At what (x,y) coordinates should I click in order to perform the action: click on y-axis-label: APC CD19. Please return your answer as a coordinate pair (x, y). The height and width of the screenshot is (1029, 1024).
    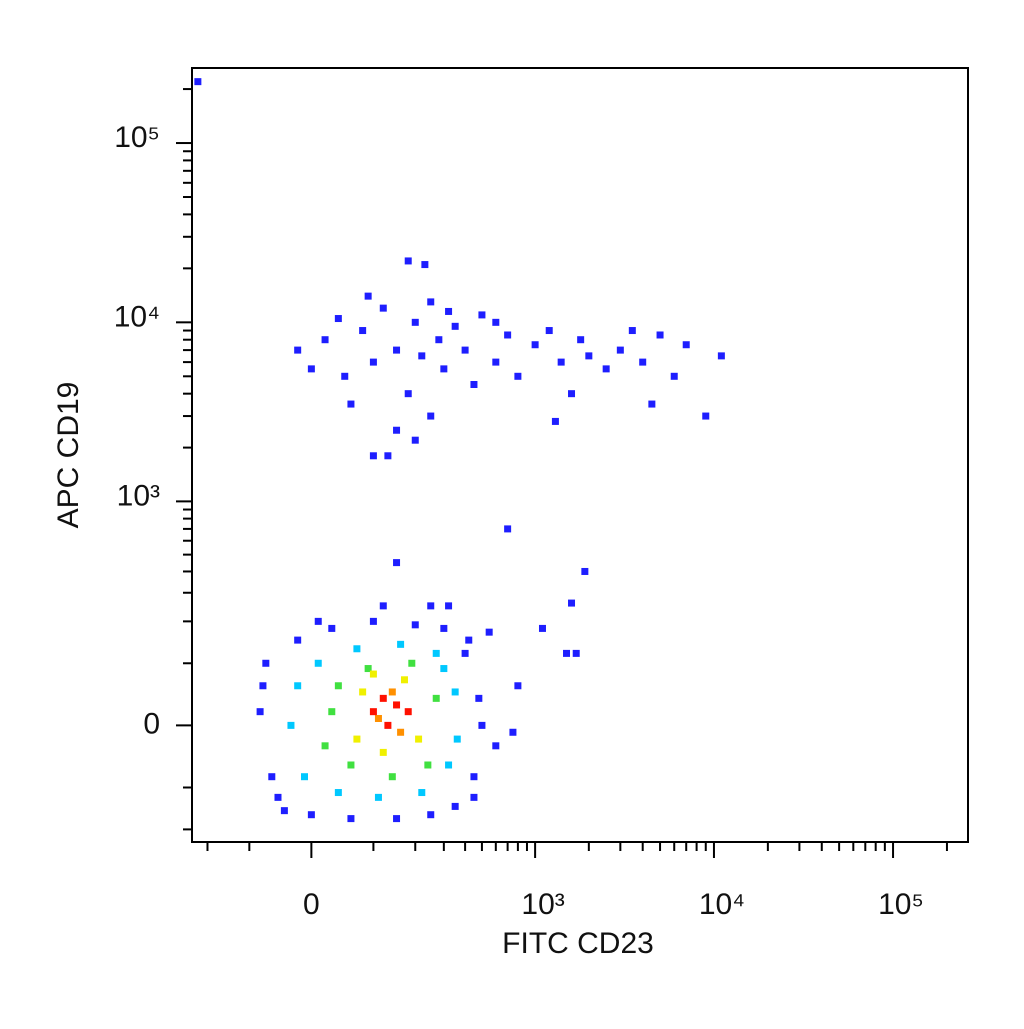
    Looking at the image, I should click on (68, 455).